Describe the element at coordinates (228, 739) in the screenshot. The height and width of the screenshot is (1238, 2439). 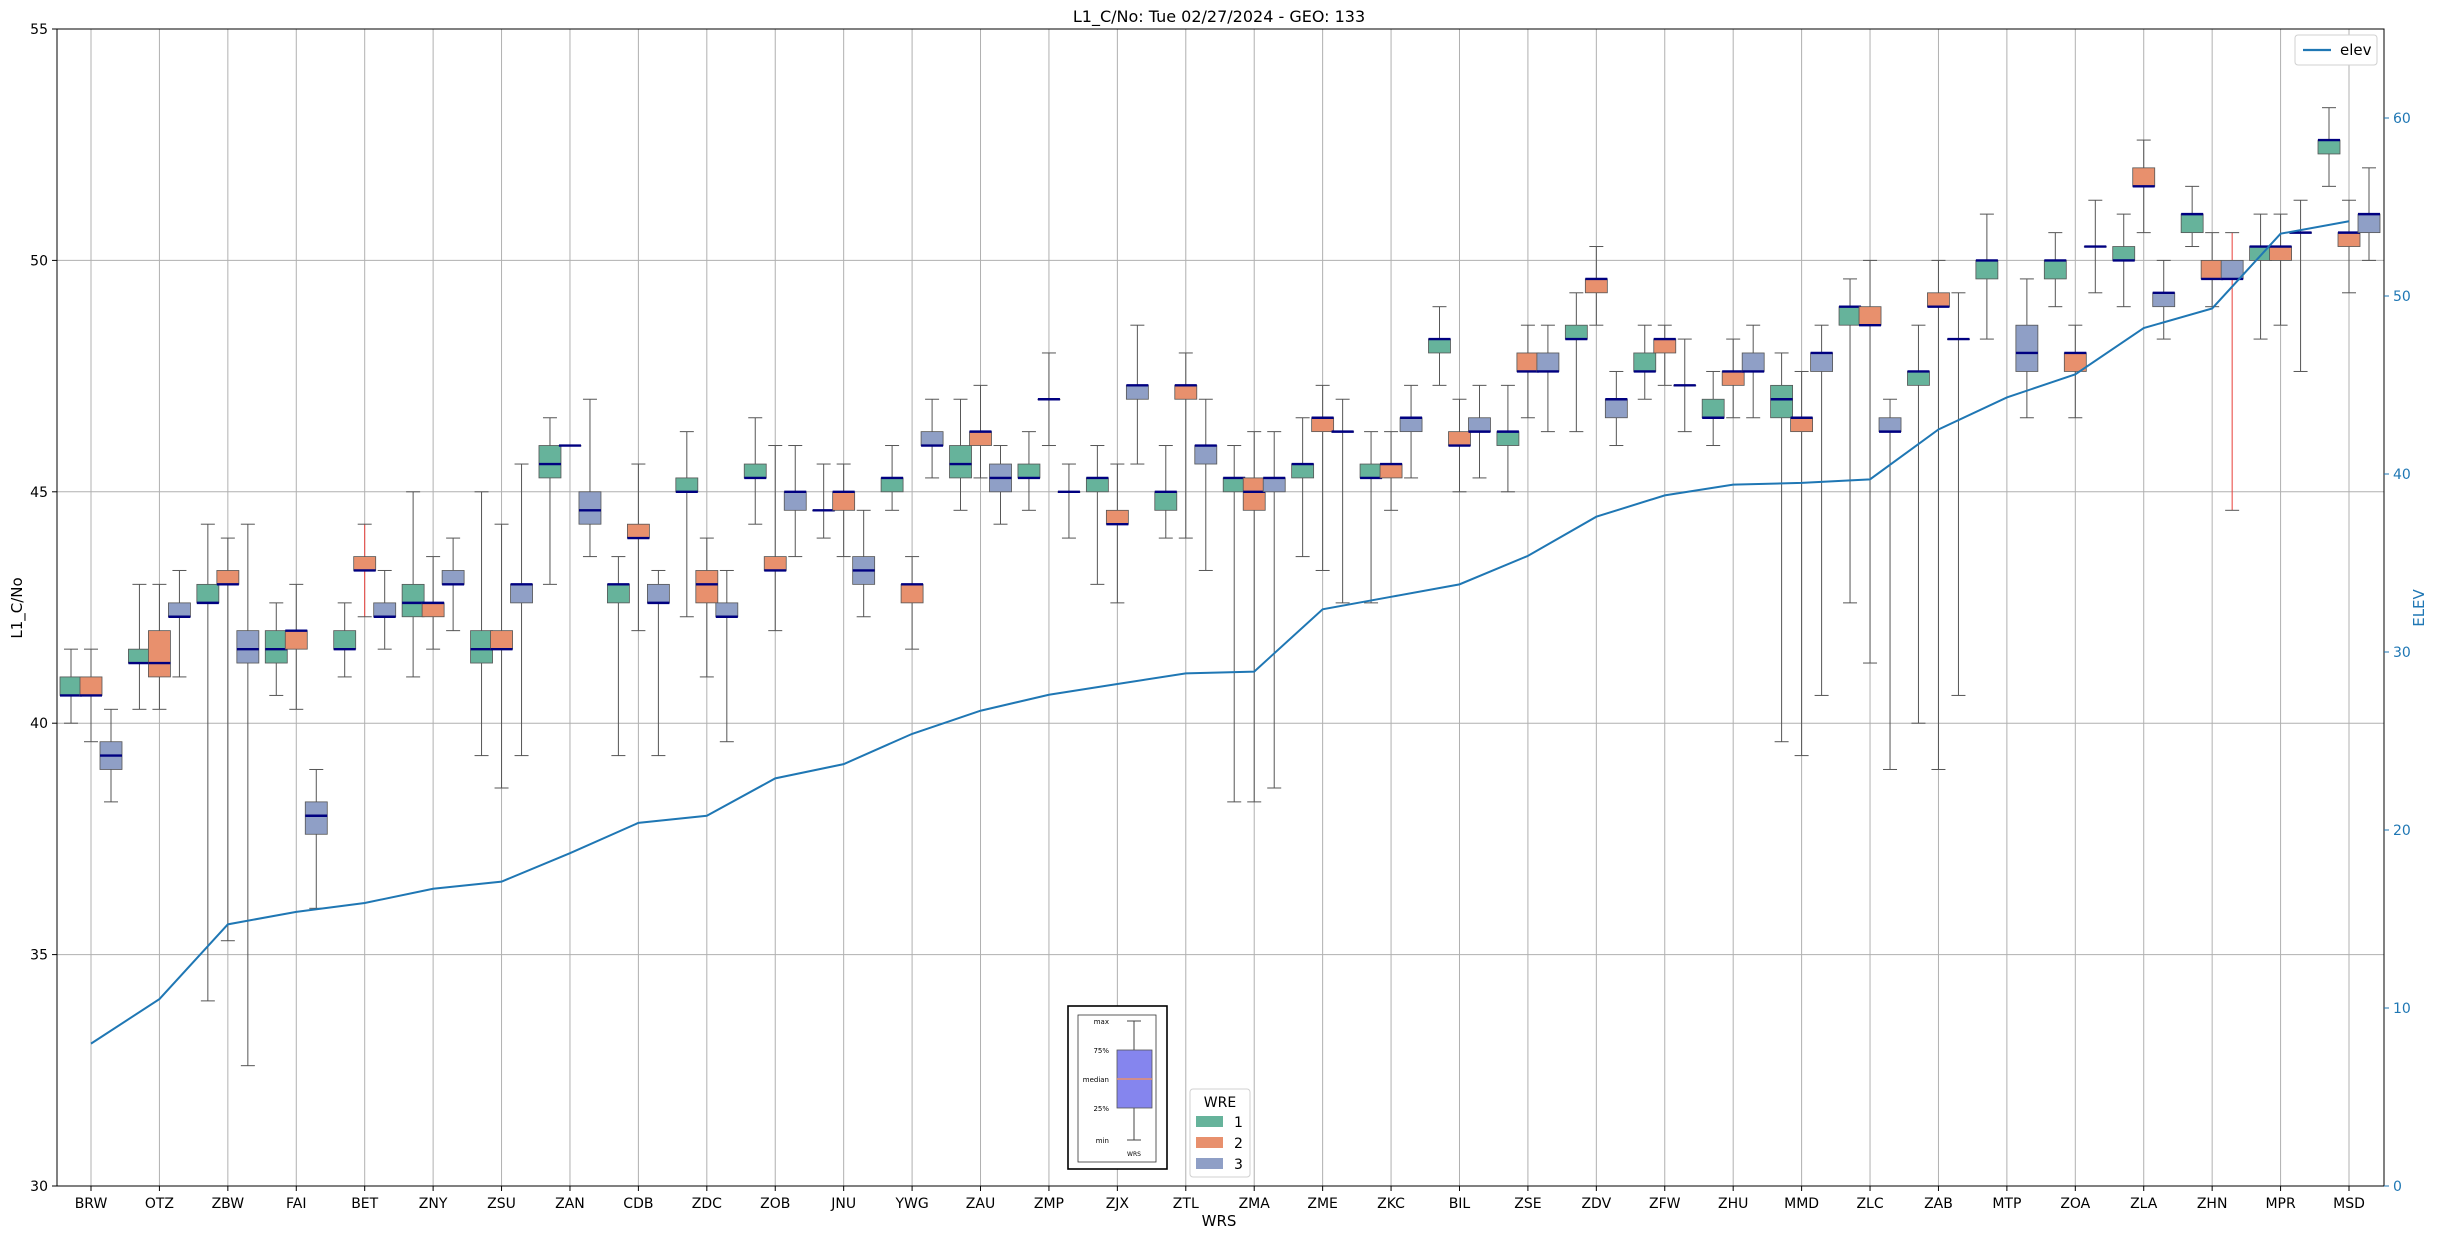
I see `box-zbw-wre2` at that location.